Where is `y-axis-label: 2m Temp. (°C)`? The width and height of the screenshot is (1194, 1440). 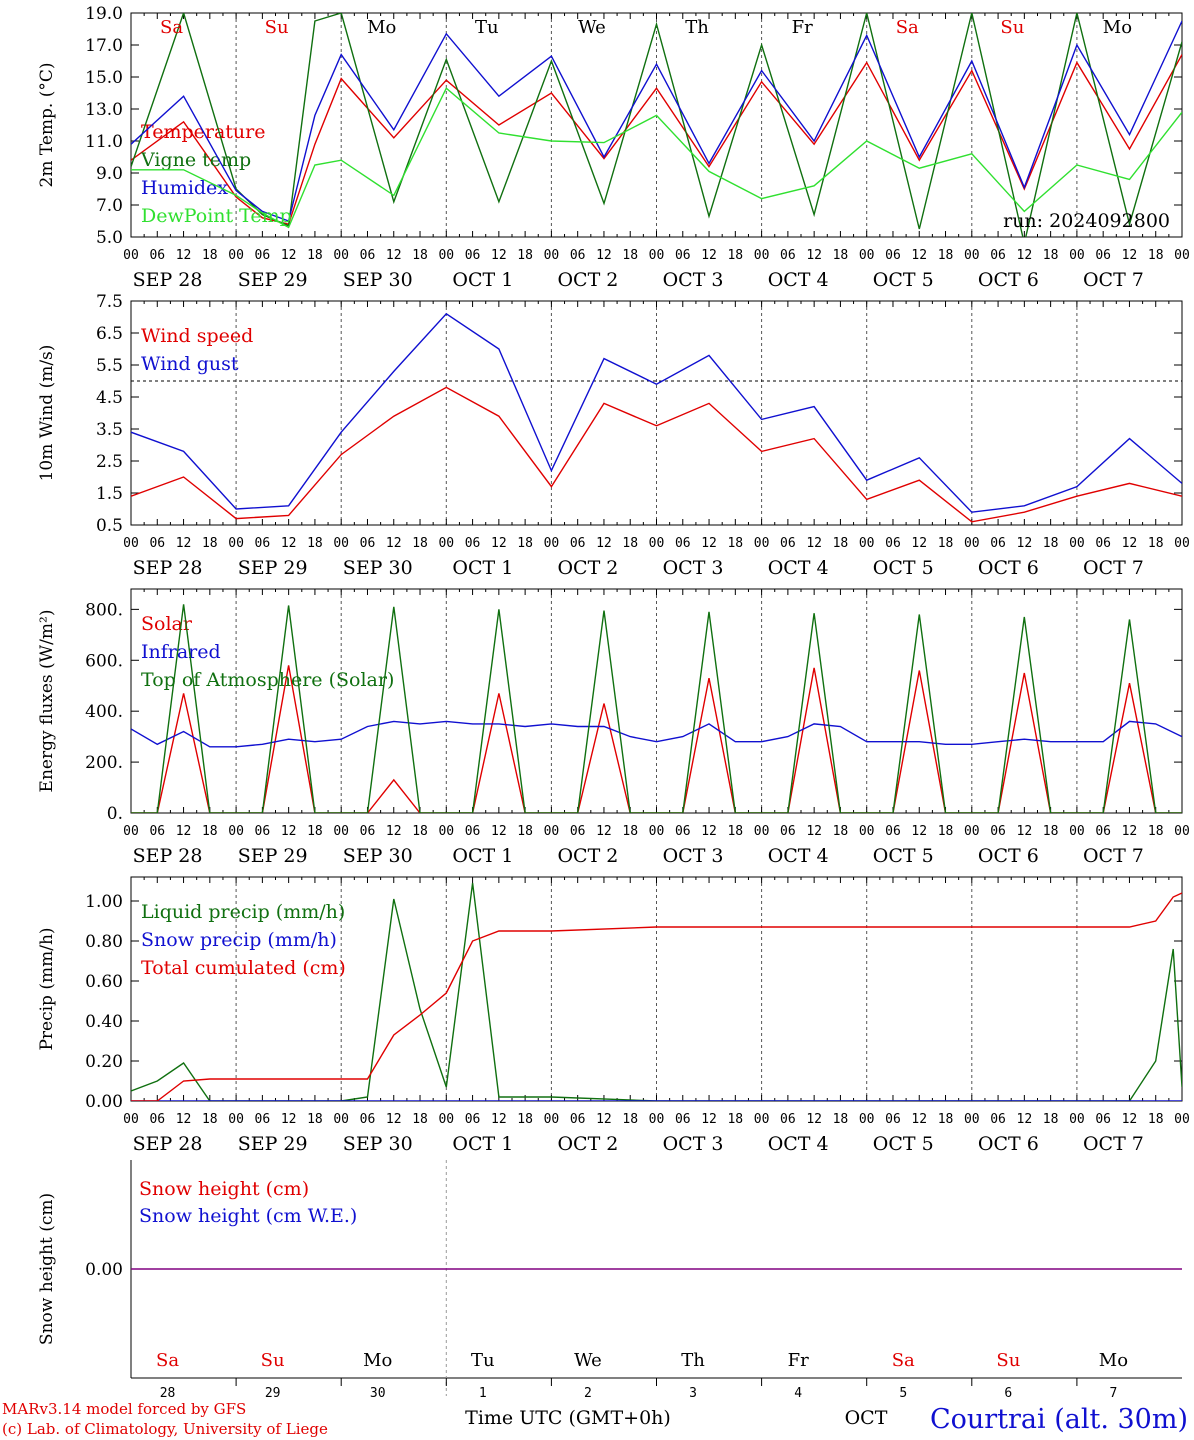
y-axis-label: 2m Temp. (°C) is located at coordinates (47, 124).